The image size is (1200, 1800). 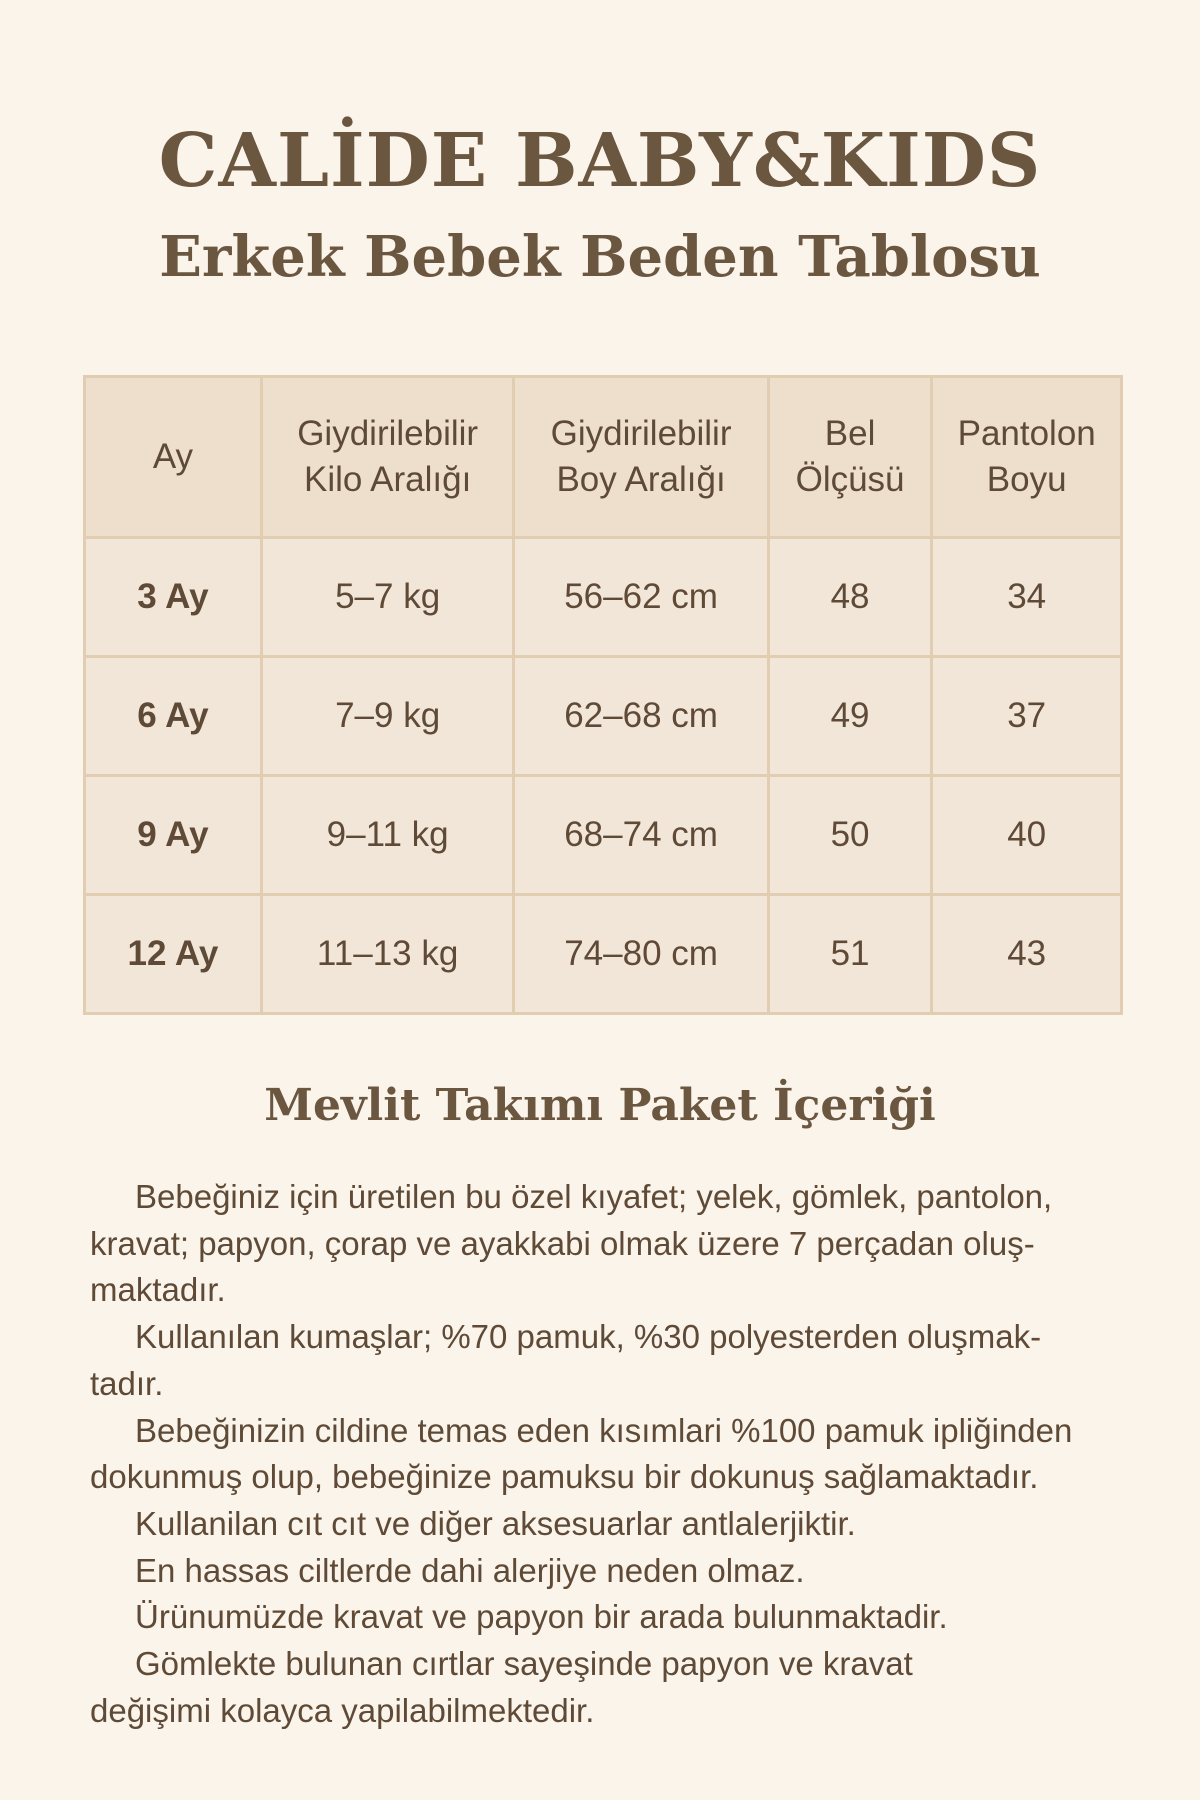 What do you see at coordinates (1026, 457) in the screenshot?
I see `header-trouser-length: Pantolon Boyu` at bounding box center [1026, 457].